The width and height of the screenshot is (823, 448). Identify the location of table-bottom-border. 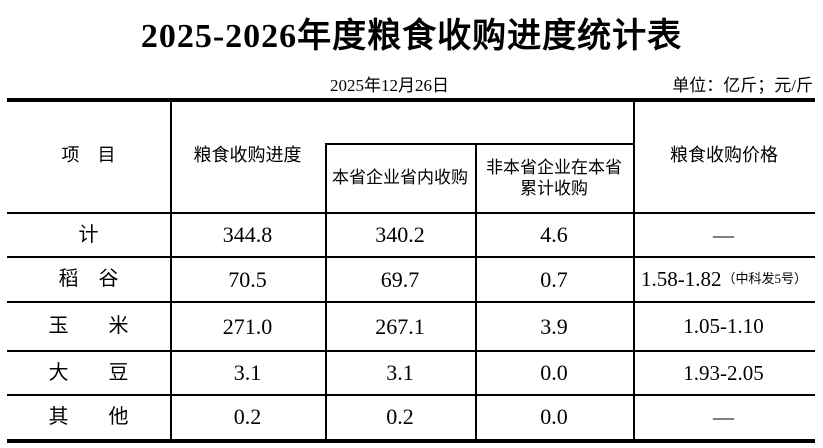
(411, 441).